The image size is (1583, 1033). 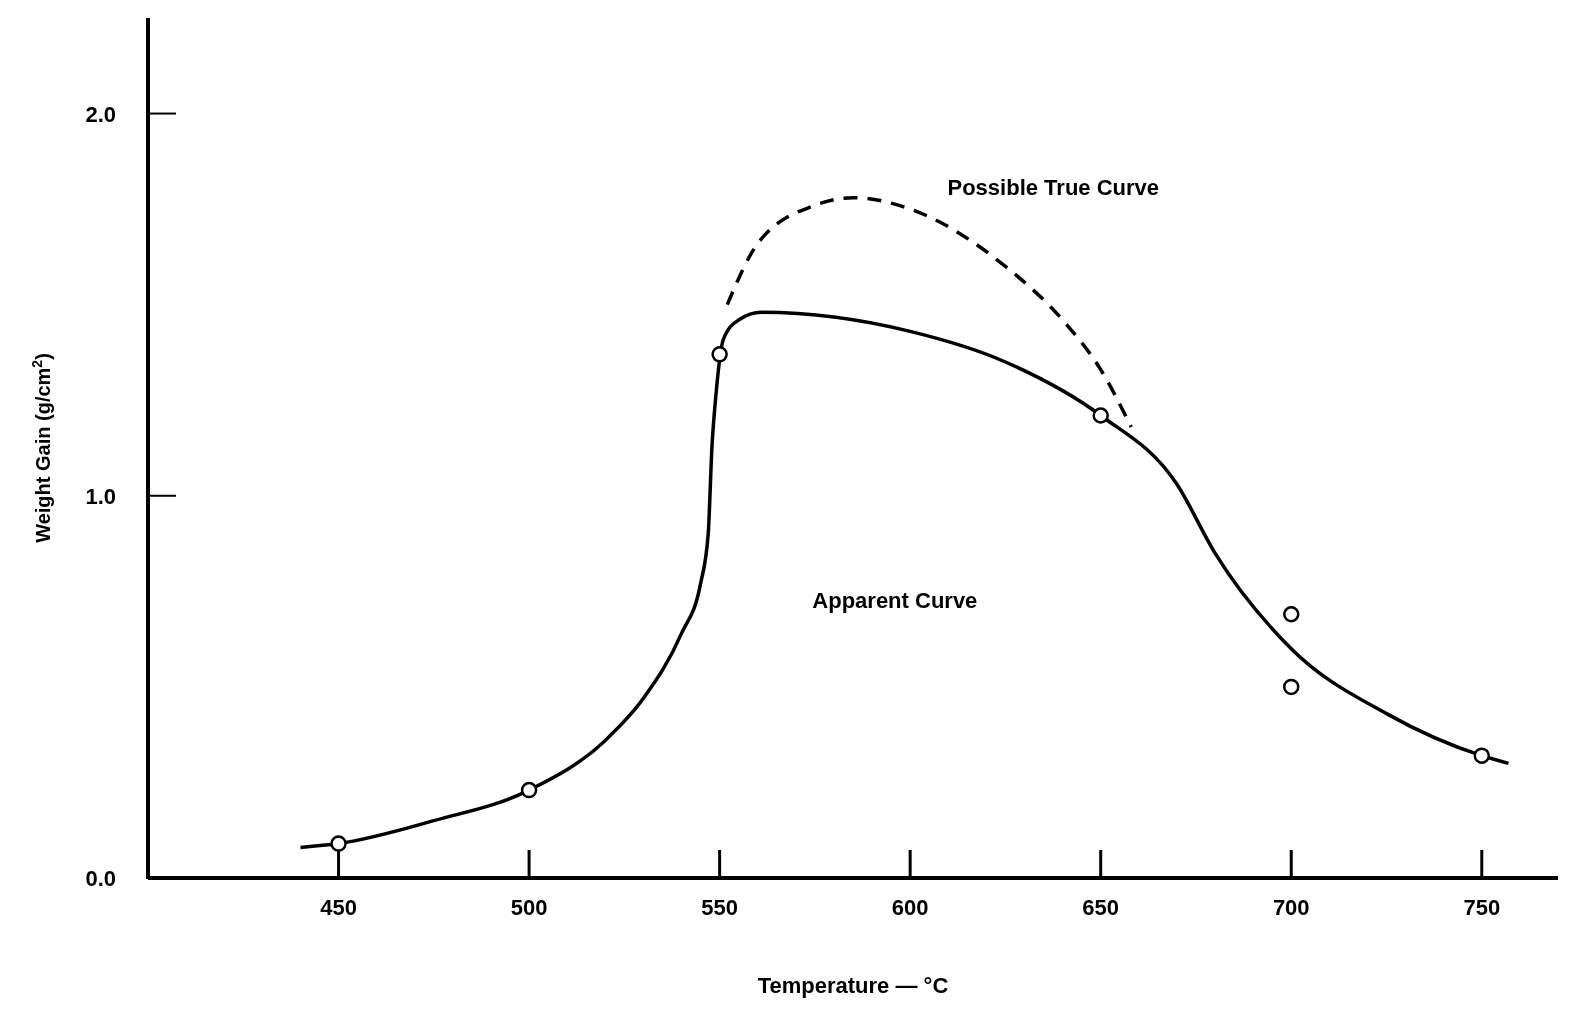 What do you see at coordinates (1291, 907) in the screenshot?
I see `x-tick-label: 700` at bounding box center [1291, 907].